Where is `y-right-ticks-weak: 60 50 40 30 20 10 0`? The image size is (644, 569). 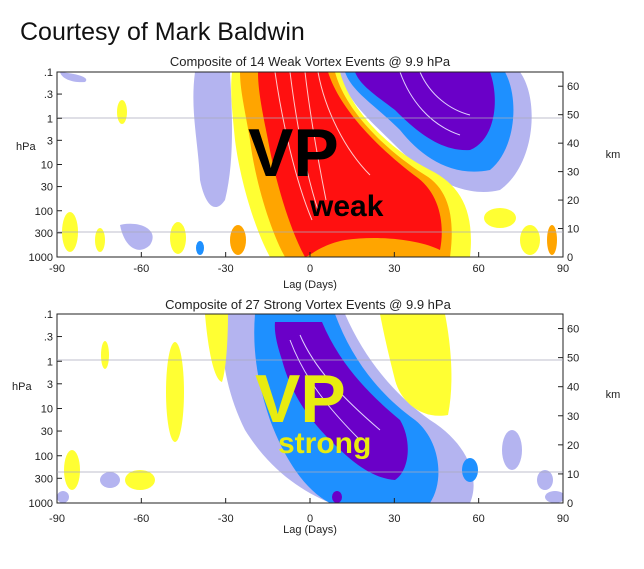
y-right-ticks-weak: 60 50 40 30 20 10 0 is located at coordinates (568, 172).